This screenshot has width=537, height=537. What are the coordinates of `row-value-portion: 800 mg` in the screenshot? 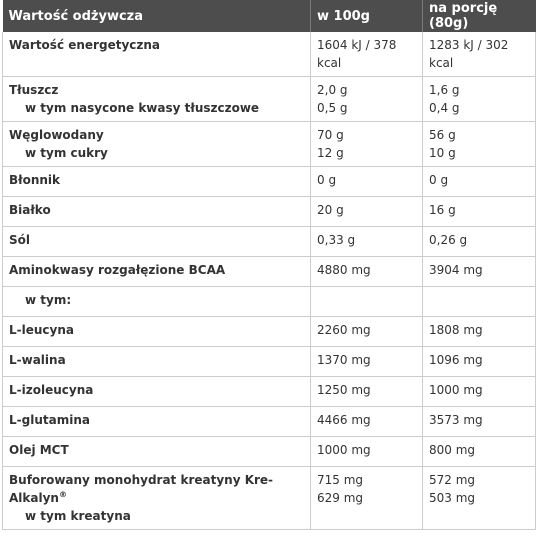 It's located at (479, 451).